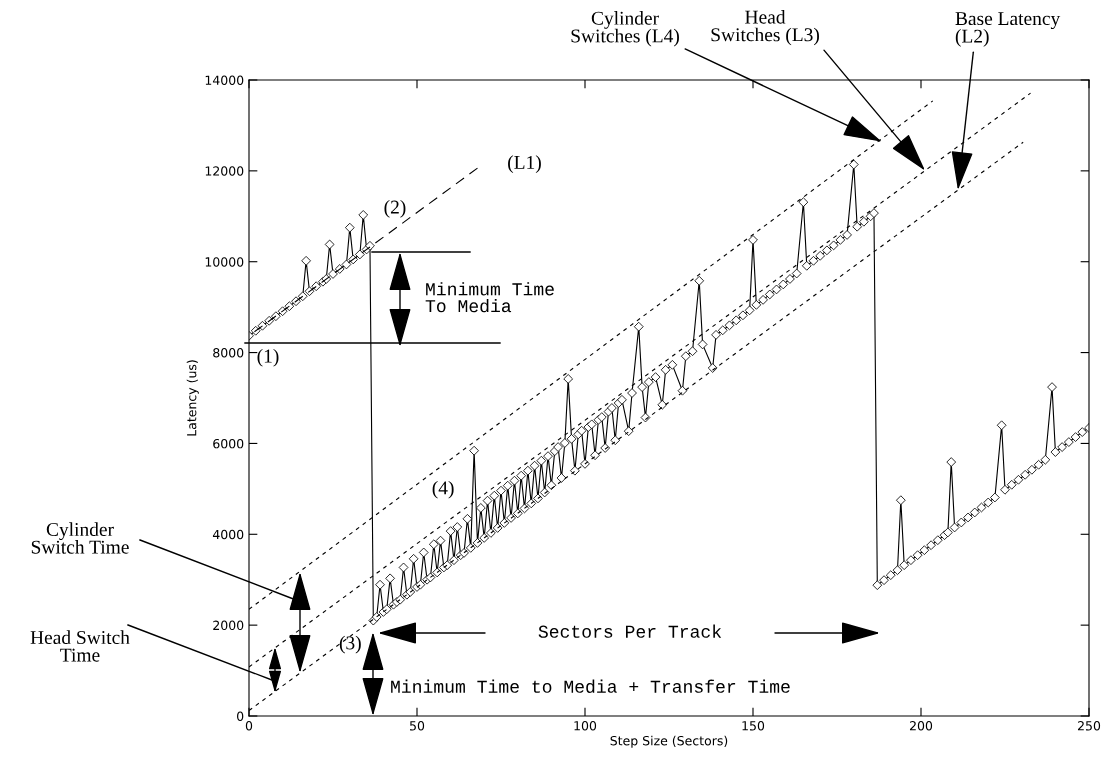 This screenshot has height=767, width=1114. I want to click on y-axis-title: Latency (us), so click(192, 398).